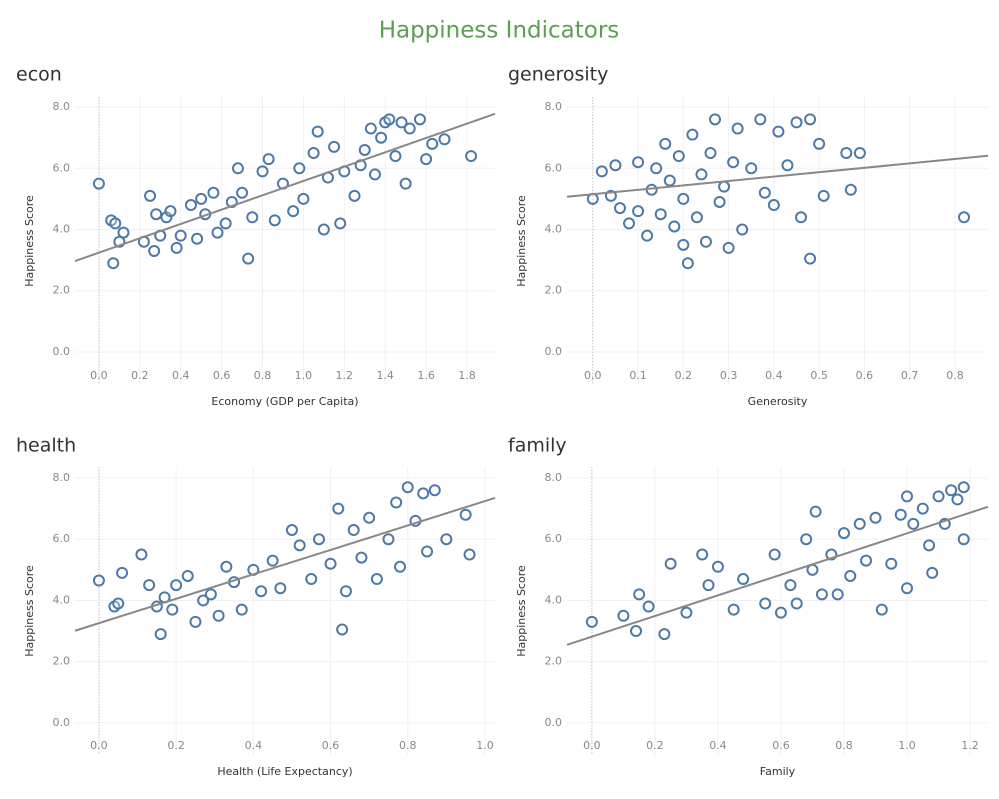  What do you see at coordinates (345, 375) in the screenshot?
I see `x-tick-label: 1.2` at bounding box center [345, 375].